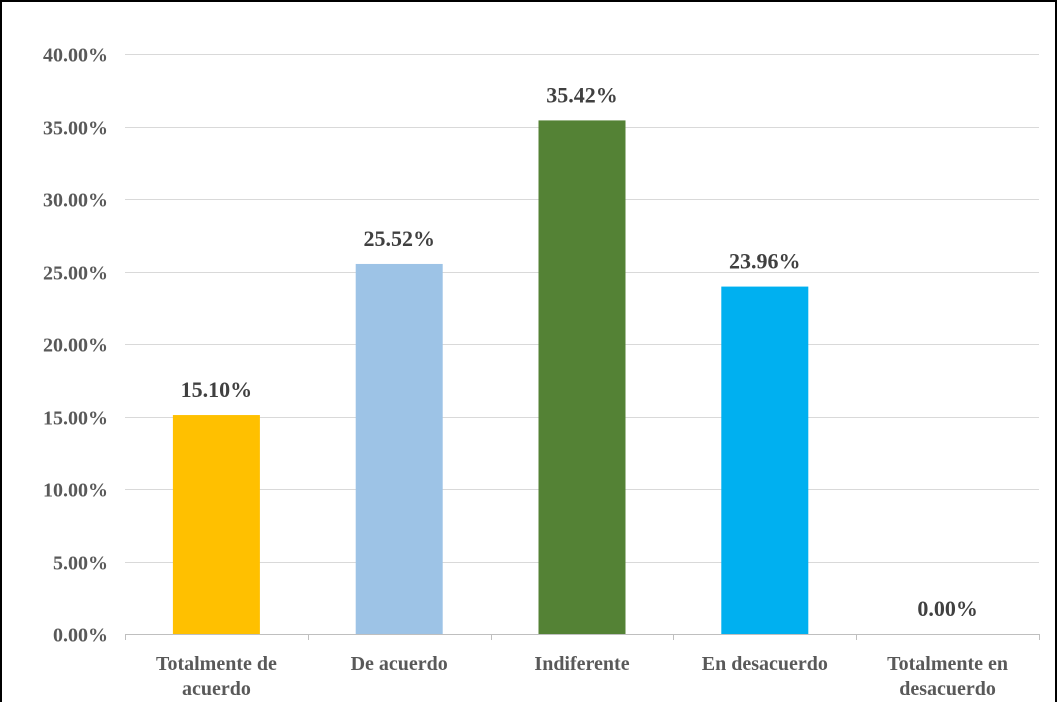 This screenshot has height=704, width=1057. What do you see at coordinates (947, 608) in the screenshot?
I see `data-label: 0.00%` at bounding box center [947, 608].